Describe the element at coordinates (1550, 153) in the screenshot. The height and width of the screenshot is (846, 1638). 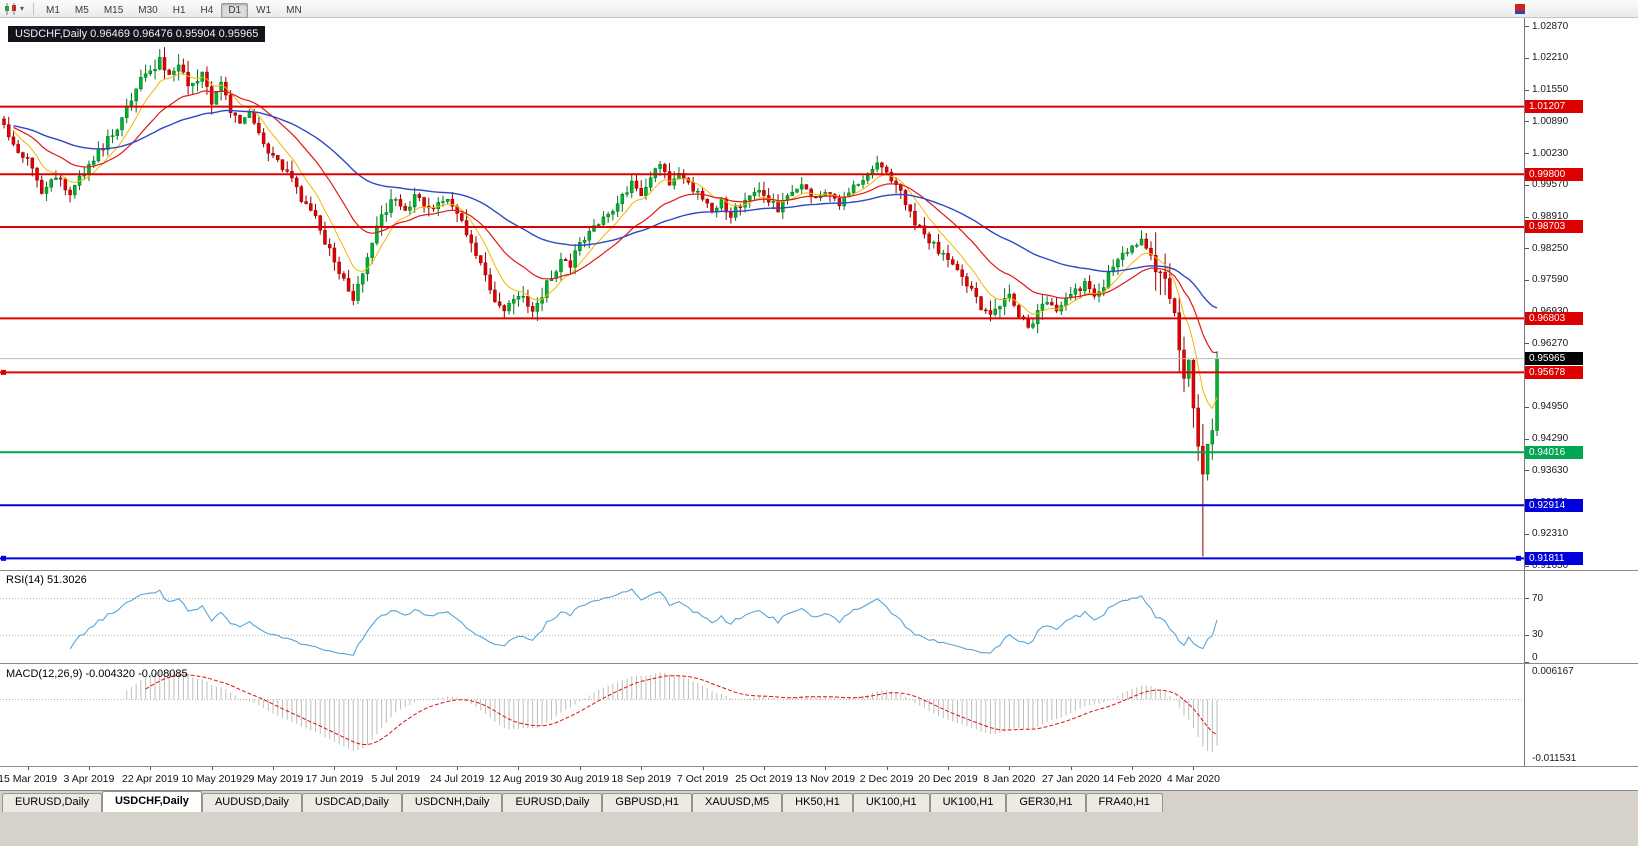
I see `price-tick-label: 1.00230` at that location.